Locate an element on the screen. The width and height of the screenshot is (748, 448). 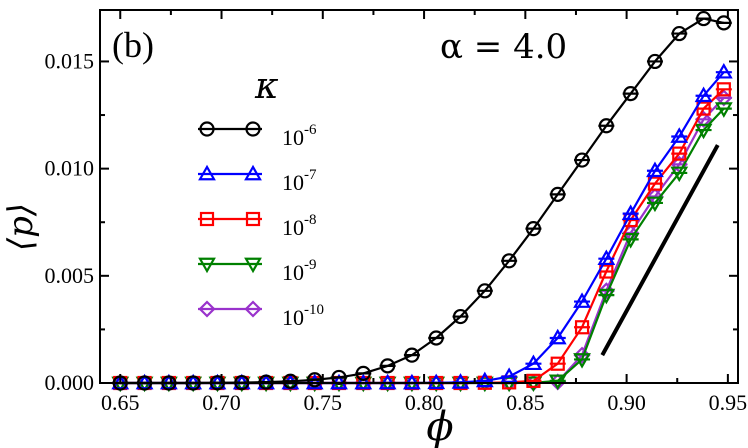
legend-entry-10-10: 10-10 is located at coordinates (261, 315).